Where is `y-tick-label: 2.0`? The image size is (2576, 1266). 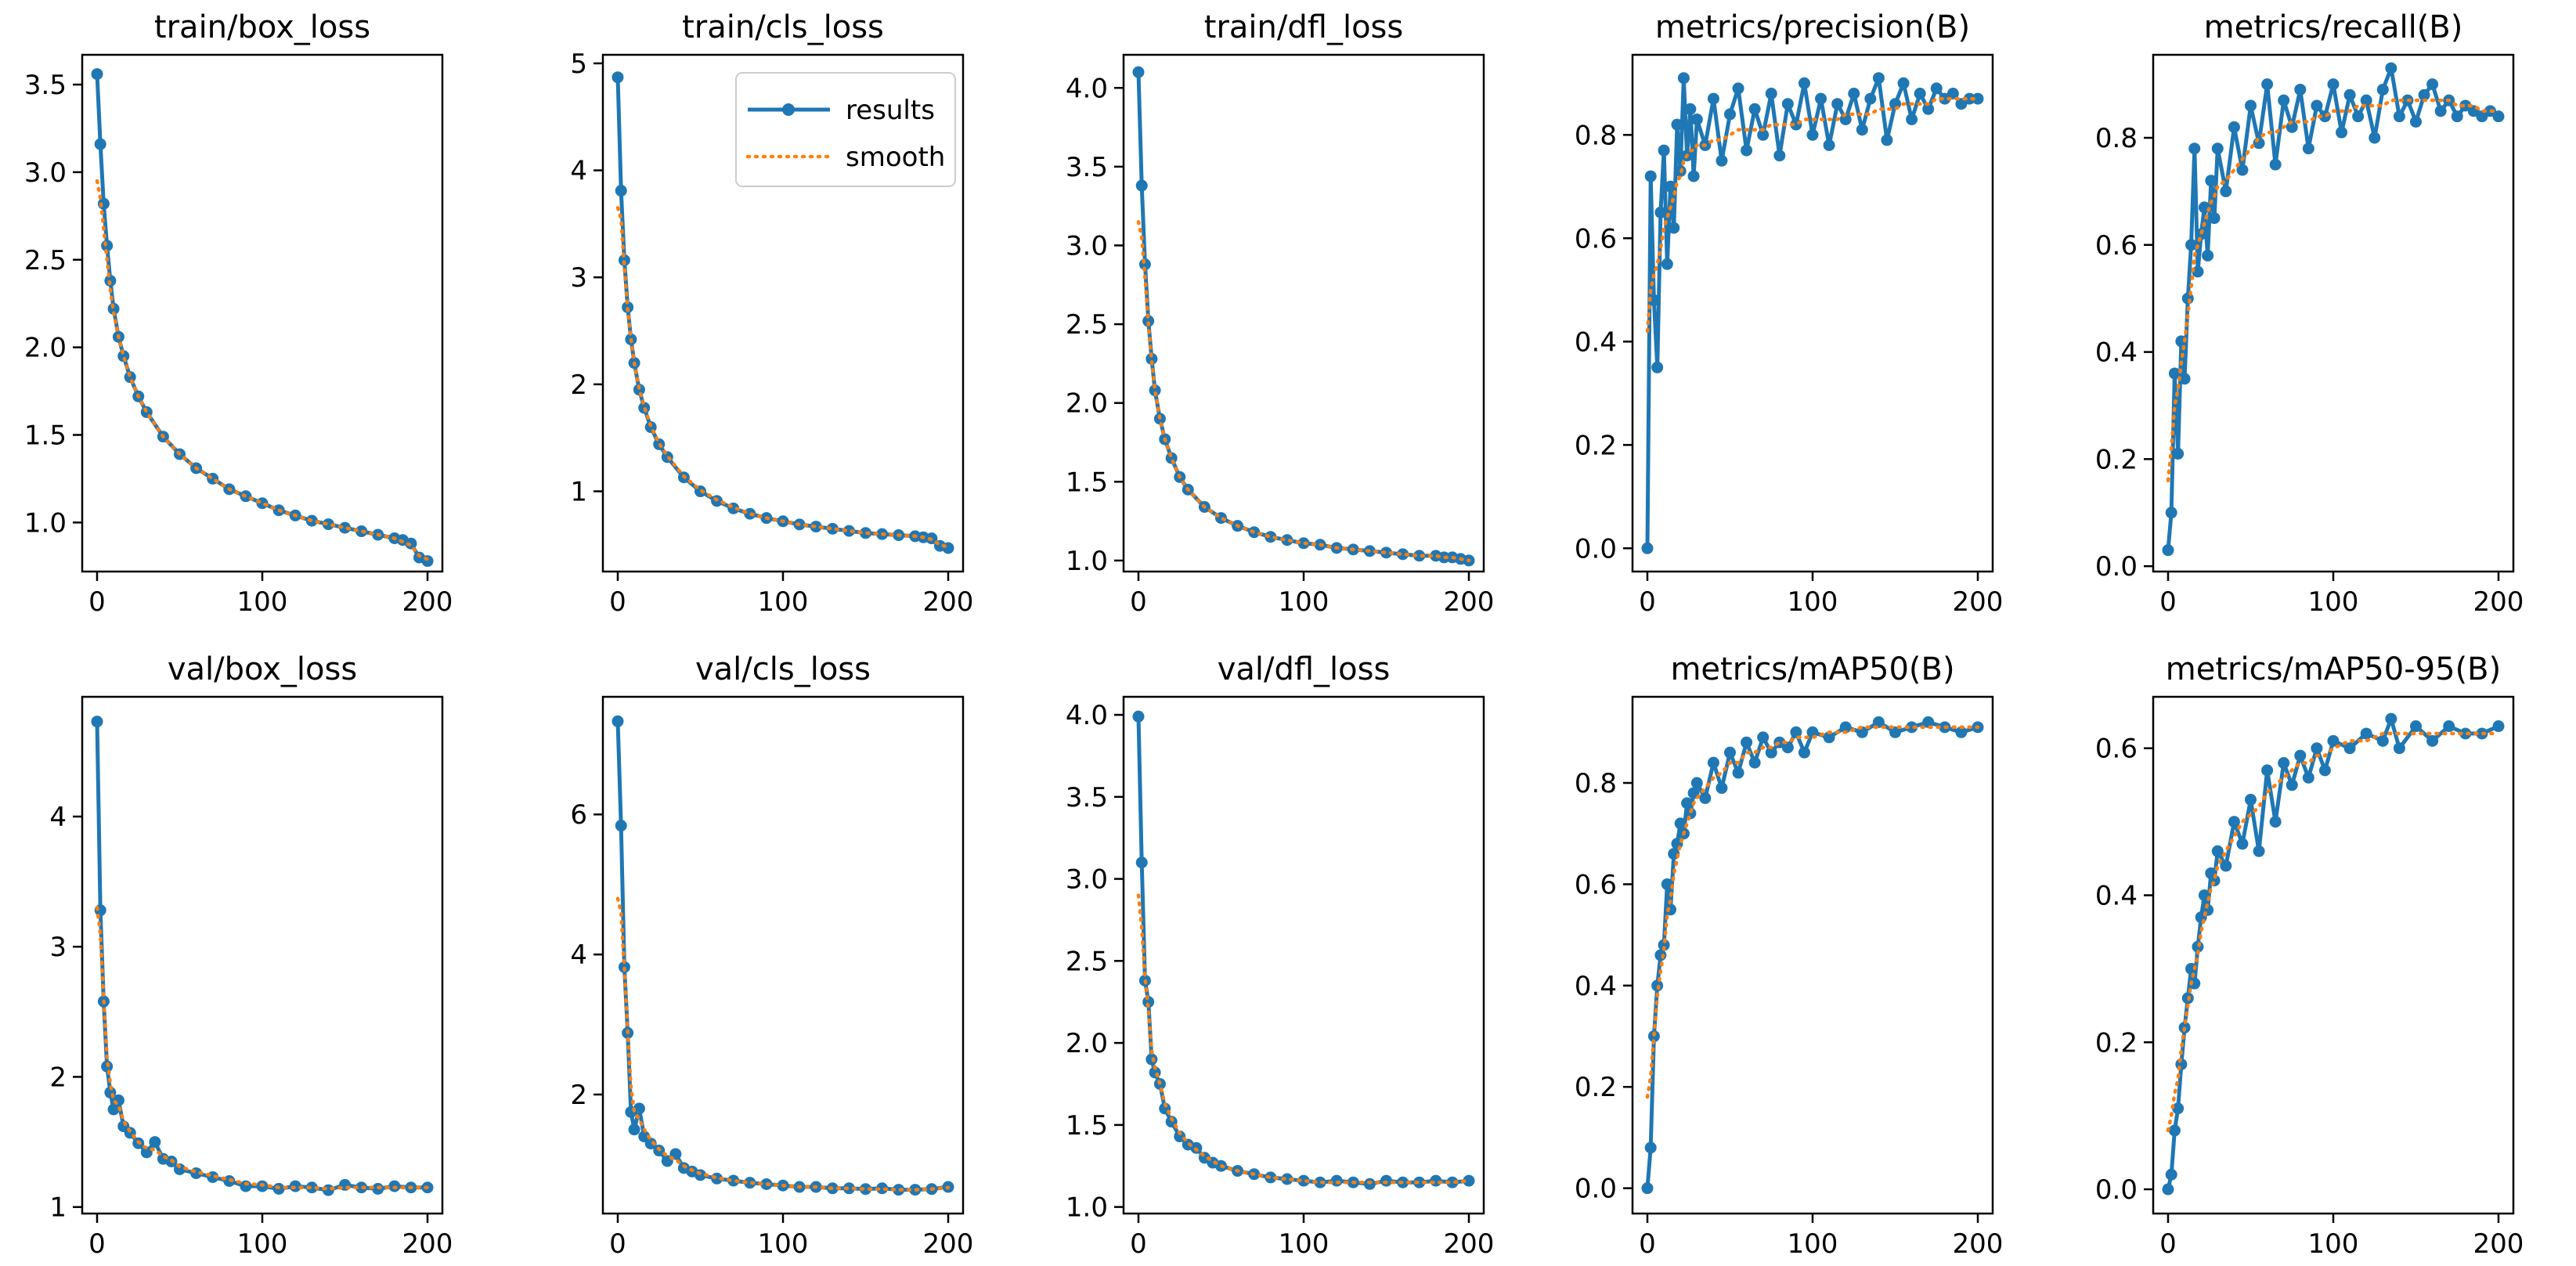 y-tick-label: 2.0 is located at coordinates (45, 348).